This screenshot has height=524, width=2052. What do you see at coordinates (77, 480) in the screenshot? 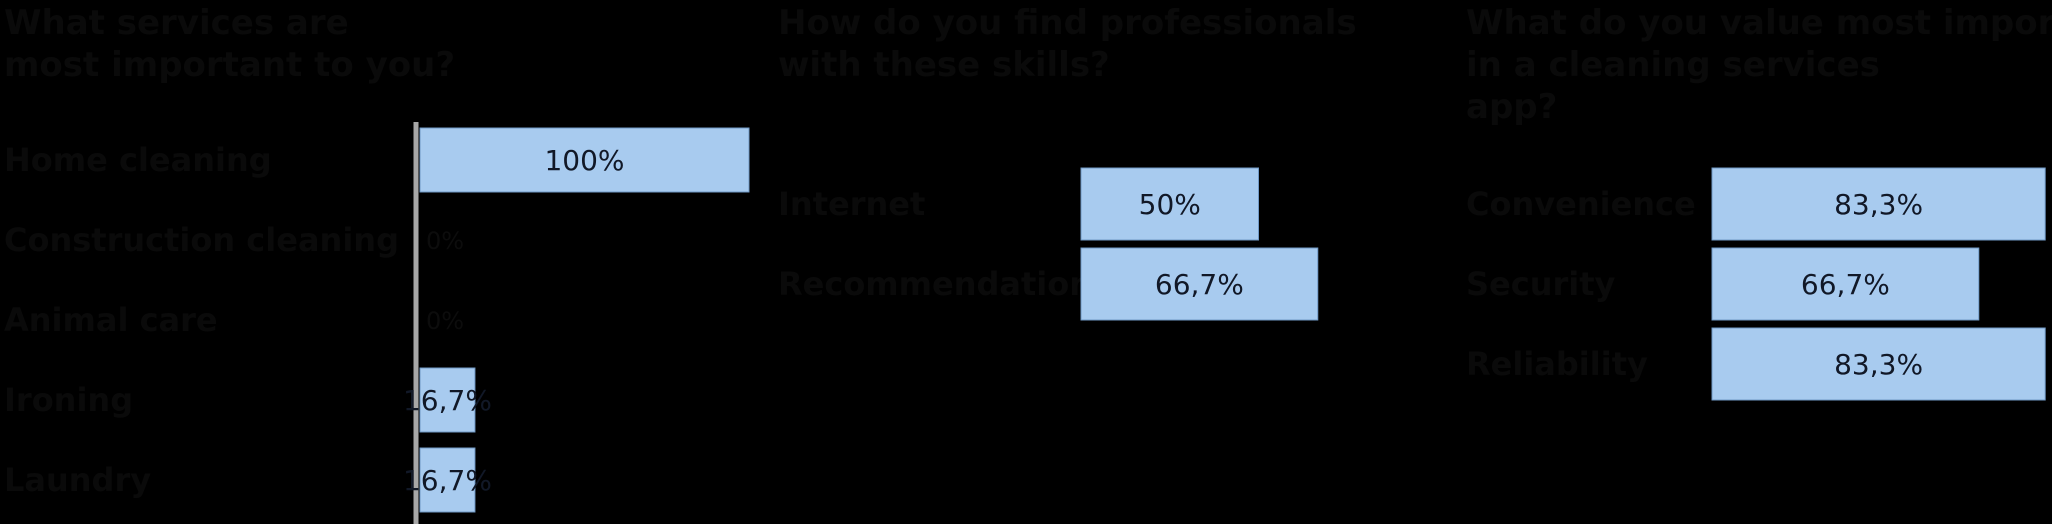
I see `category-label: Laundry` at bounding box center [77, 480].